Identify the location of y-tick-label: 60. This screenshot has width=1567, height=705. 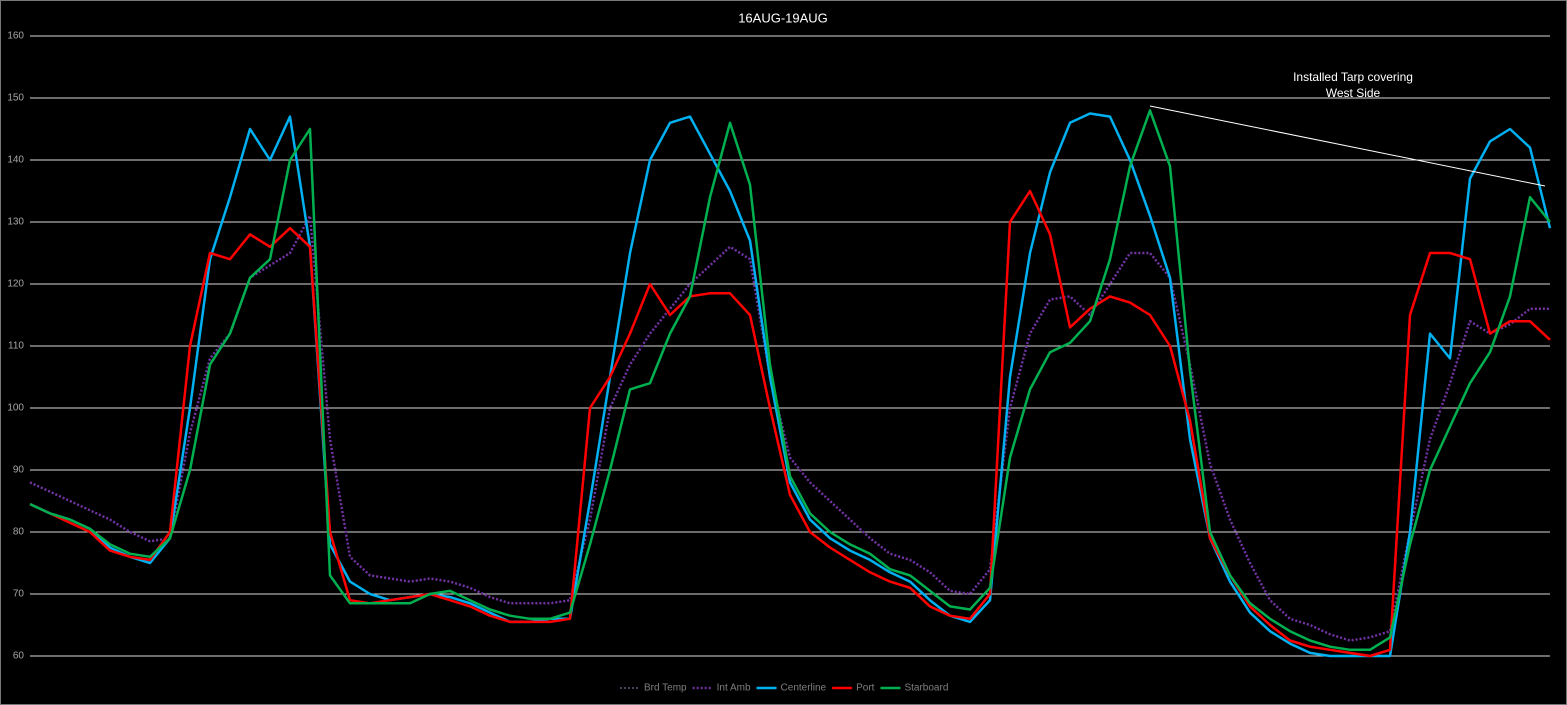
(19, 656).